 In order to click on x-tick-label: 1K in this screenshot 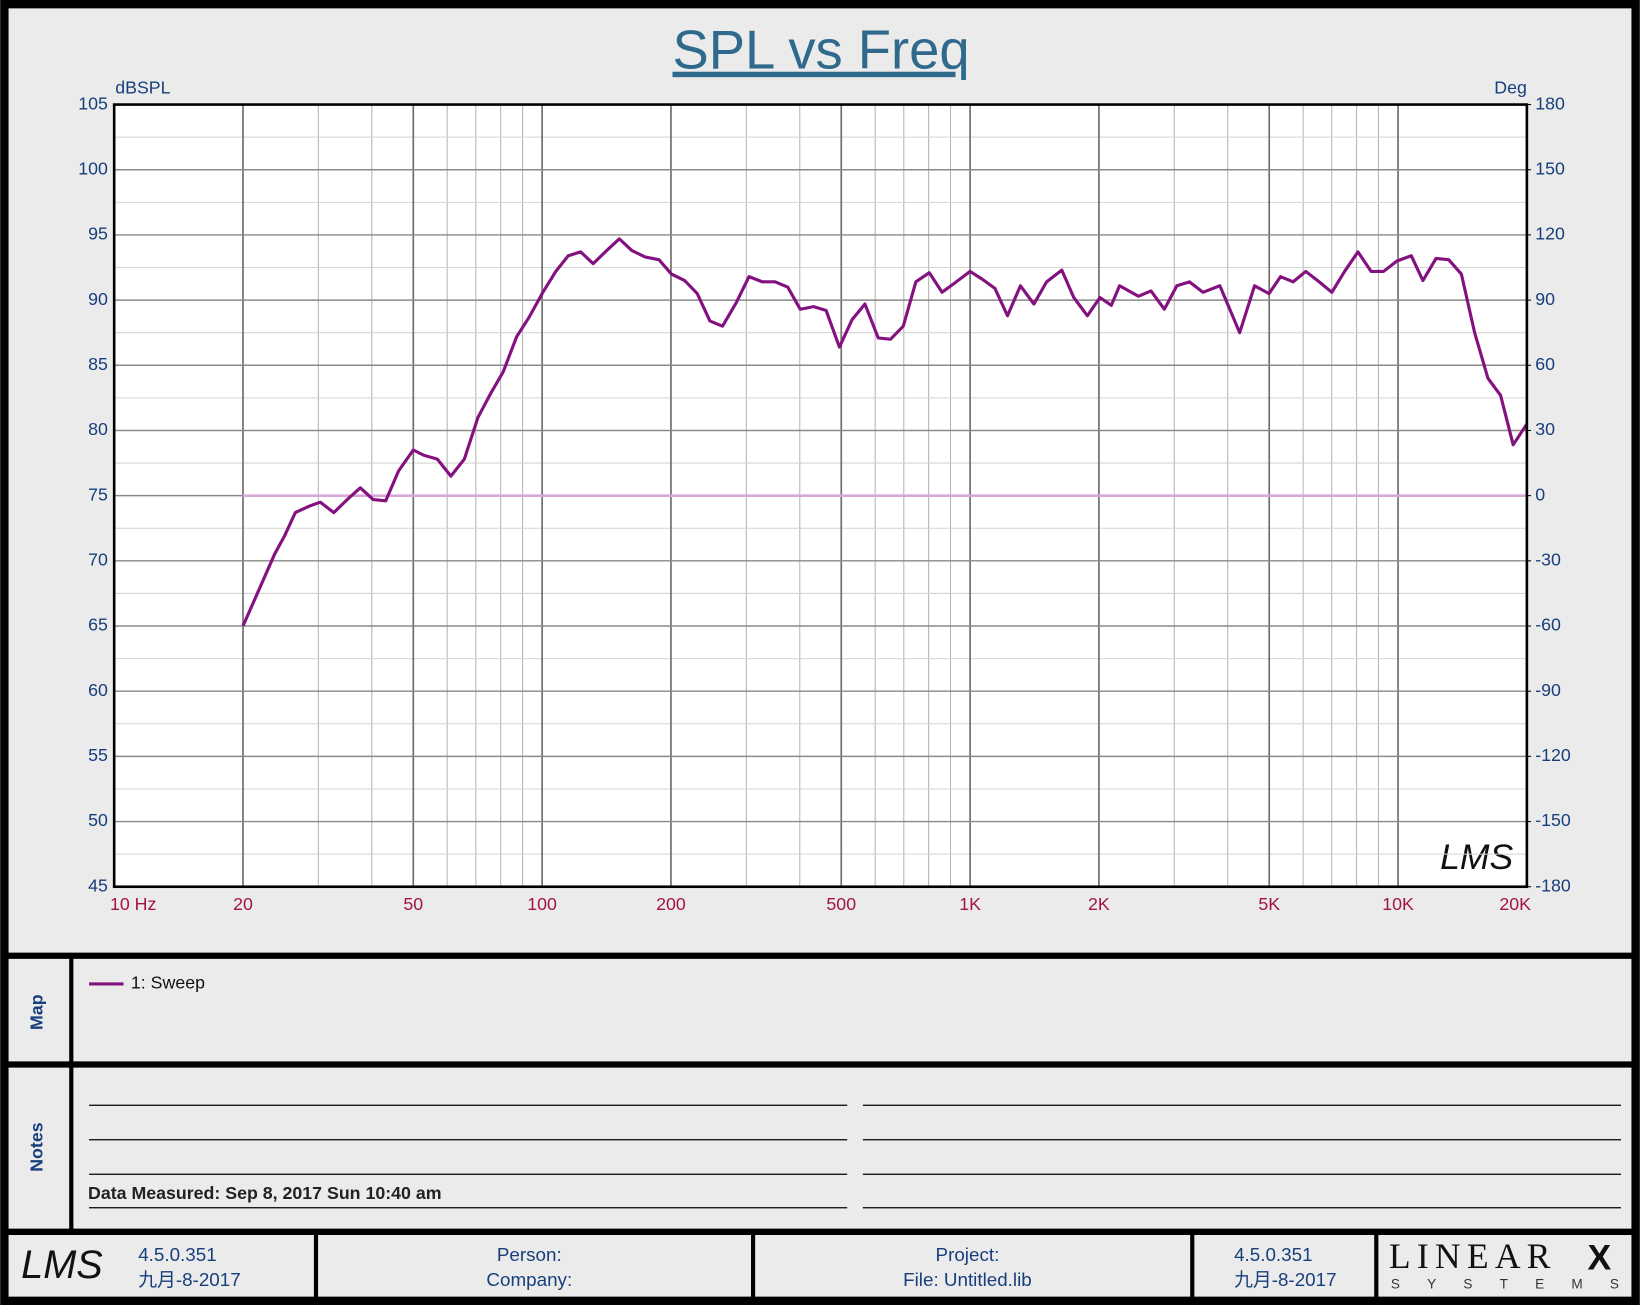, I will do `click(970, 904)`.